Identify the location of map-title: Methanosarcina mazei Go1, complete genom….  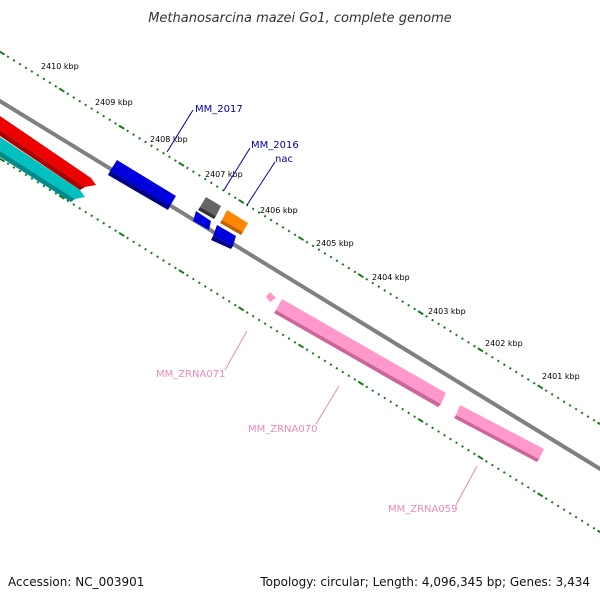
(300, 18).